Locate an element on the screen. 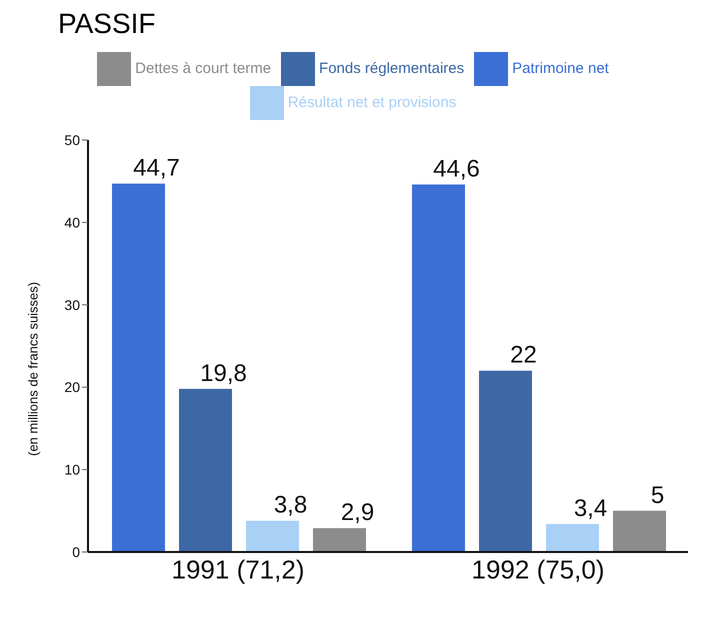 This screenshot has height=624, width=722. y-tick-label: 30 is located at coordinates (72, 304).